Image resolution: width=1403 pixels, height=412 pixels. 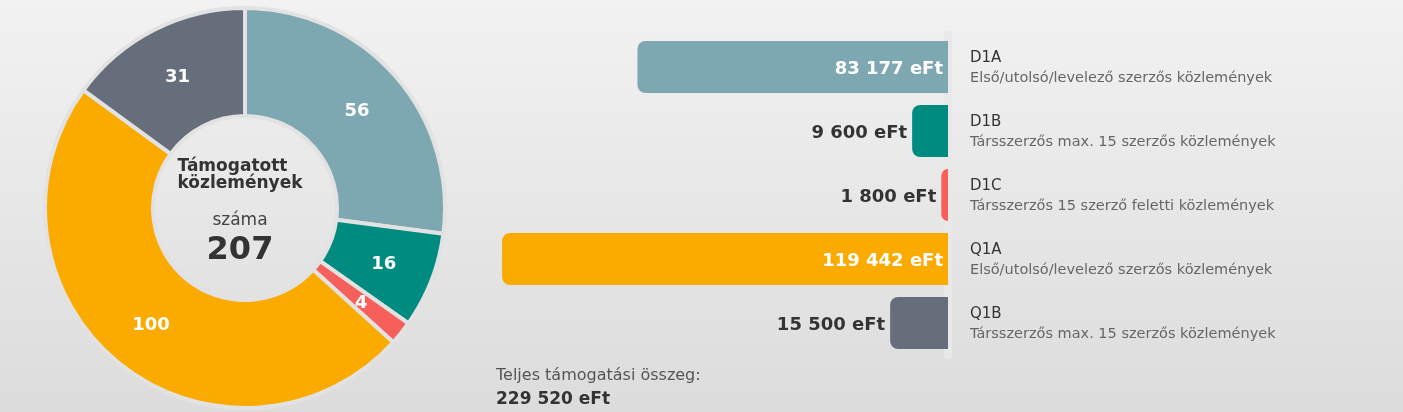 What do you see at coordinates (361, 301) in the screenshot?
I see `data-label: 4` at bounding box center [361, 301].